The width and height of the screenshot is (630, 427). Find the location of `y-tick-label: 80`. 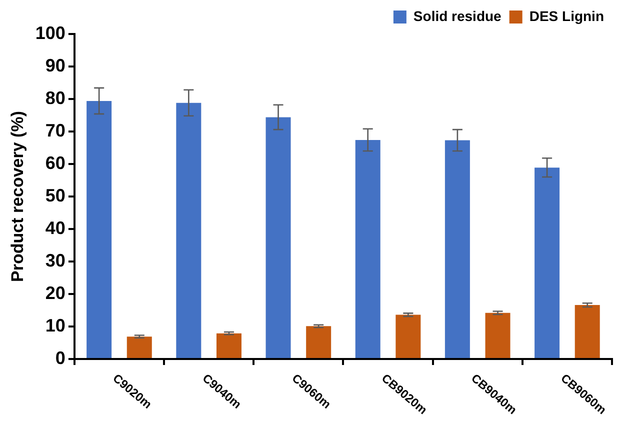

y-tick-label: 80 is located at coordinates (55, 98).